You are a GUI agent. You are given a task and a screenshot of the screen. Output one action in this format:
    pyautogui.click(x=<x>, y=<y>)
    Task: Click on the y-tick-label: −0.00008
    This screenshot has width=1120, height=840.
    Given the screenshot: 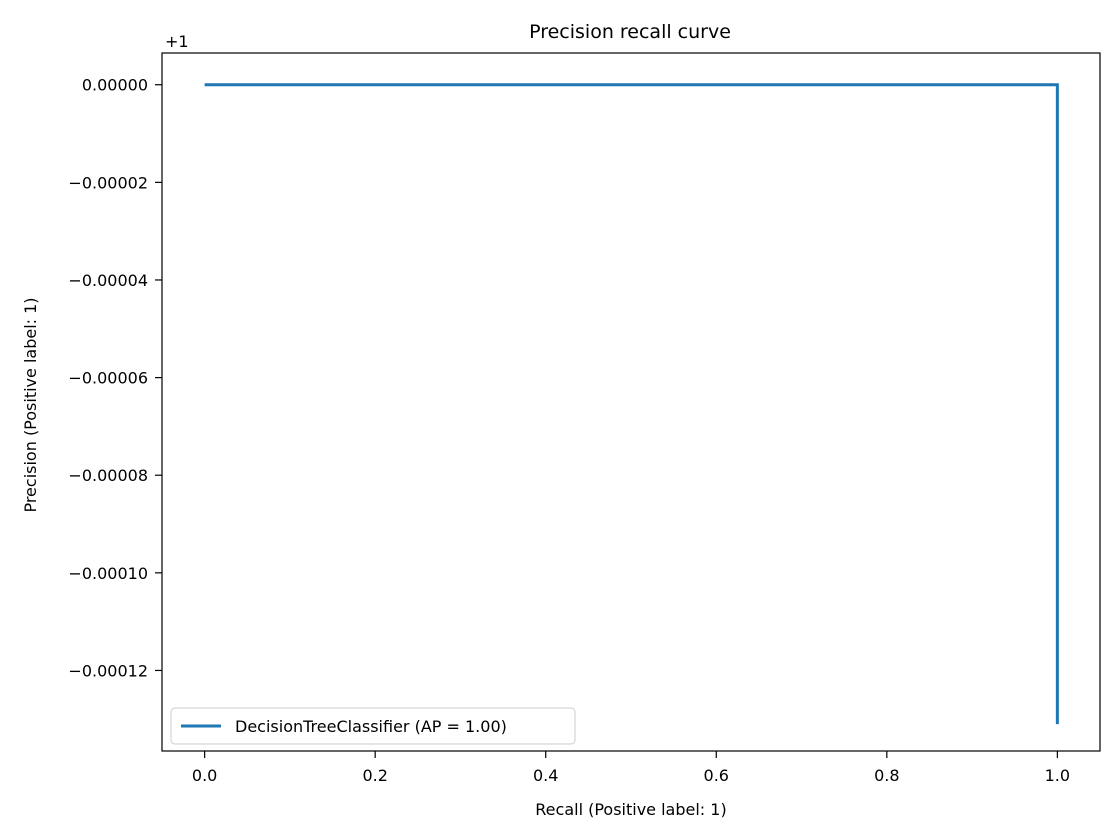 What is the action you would take?
    pyautogui.click(x=108, y=475)
    